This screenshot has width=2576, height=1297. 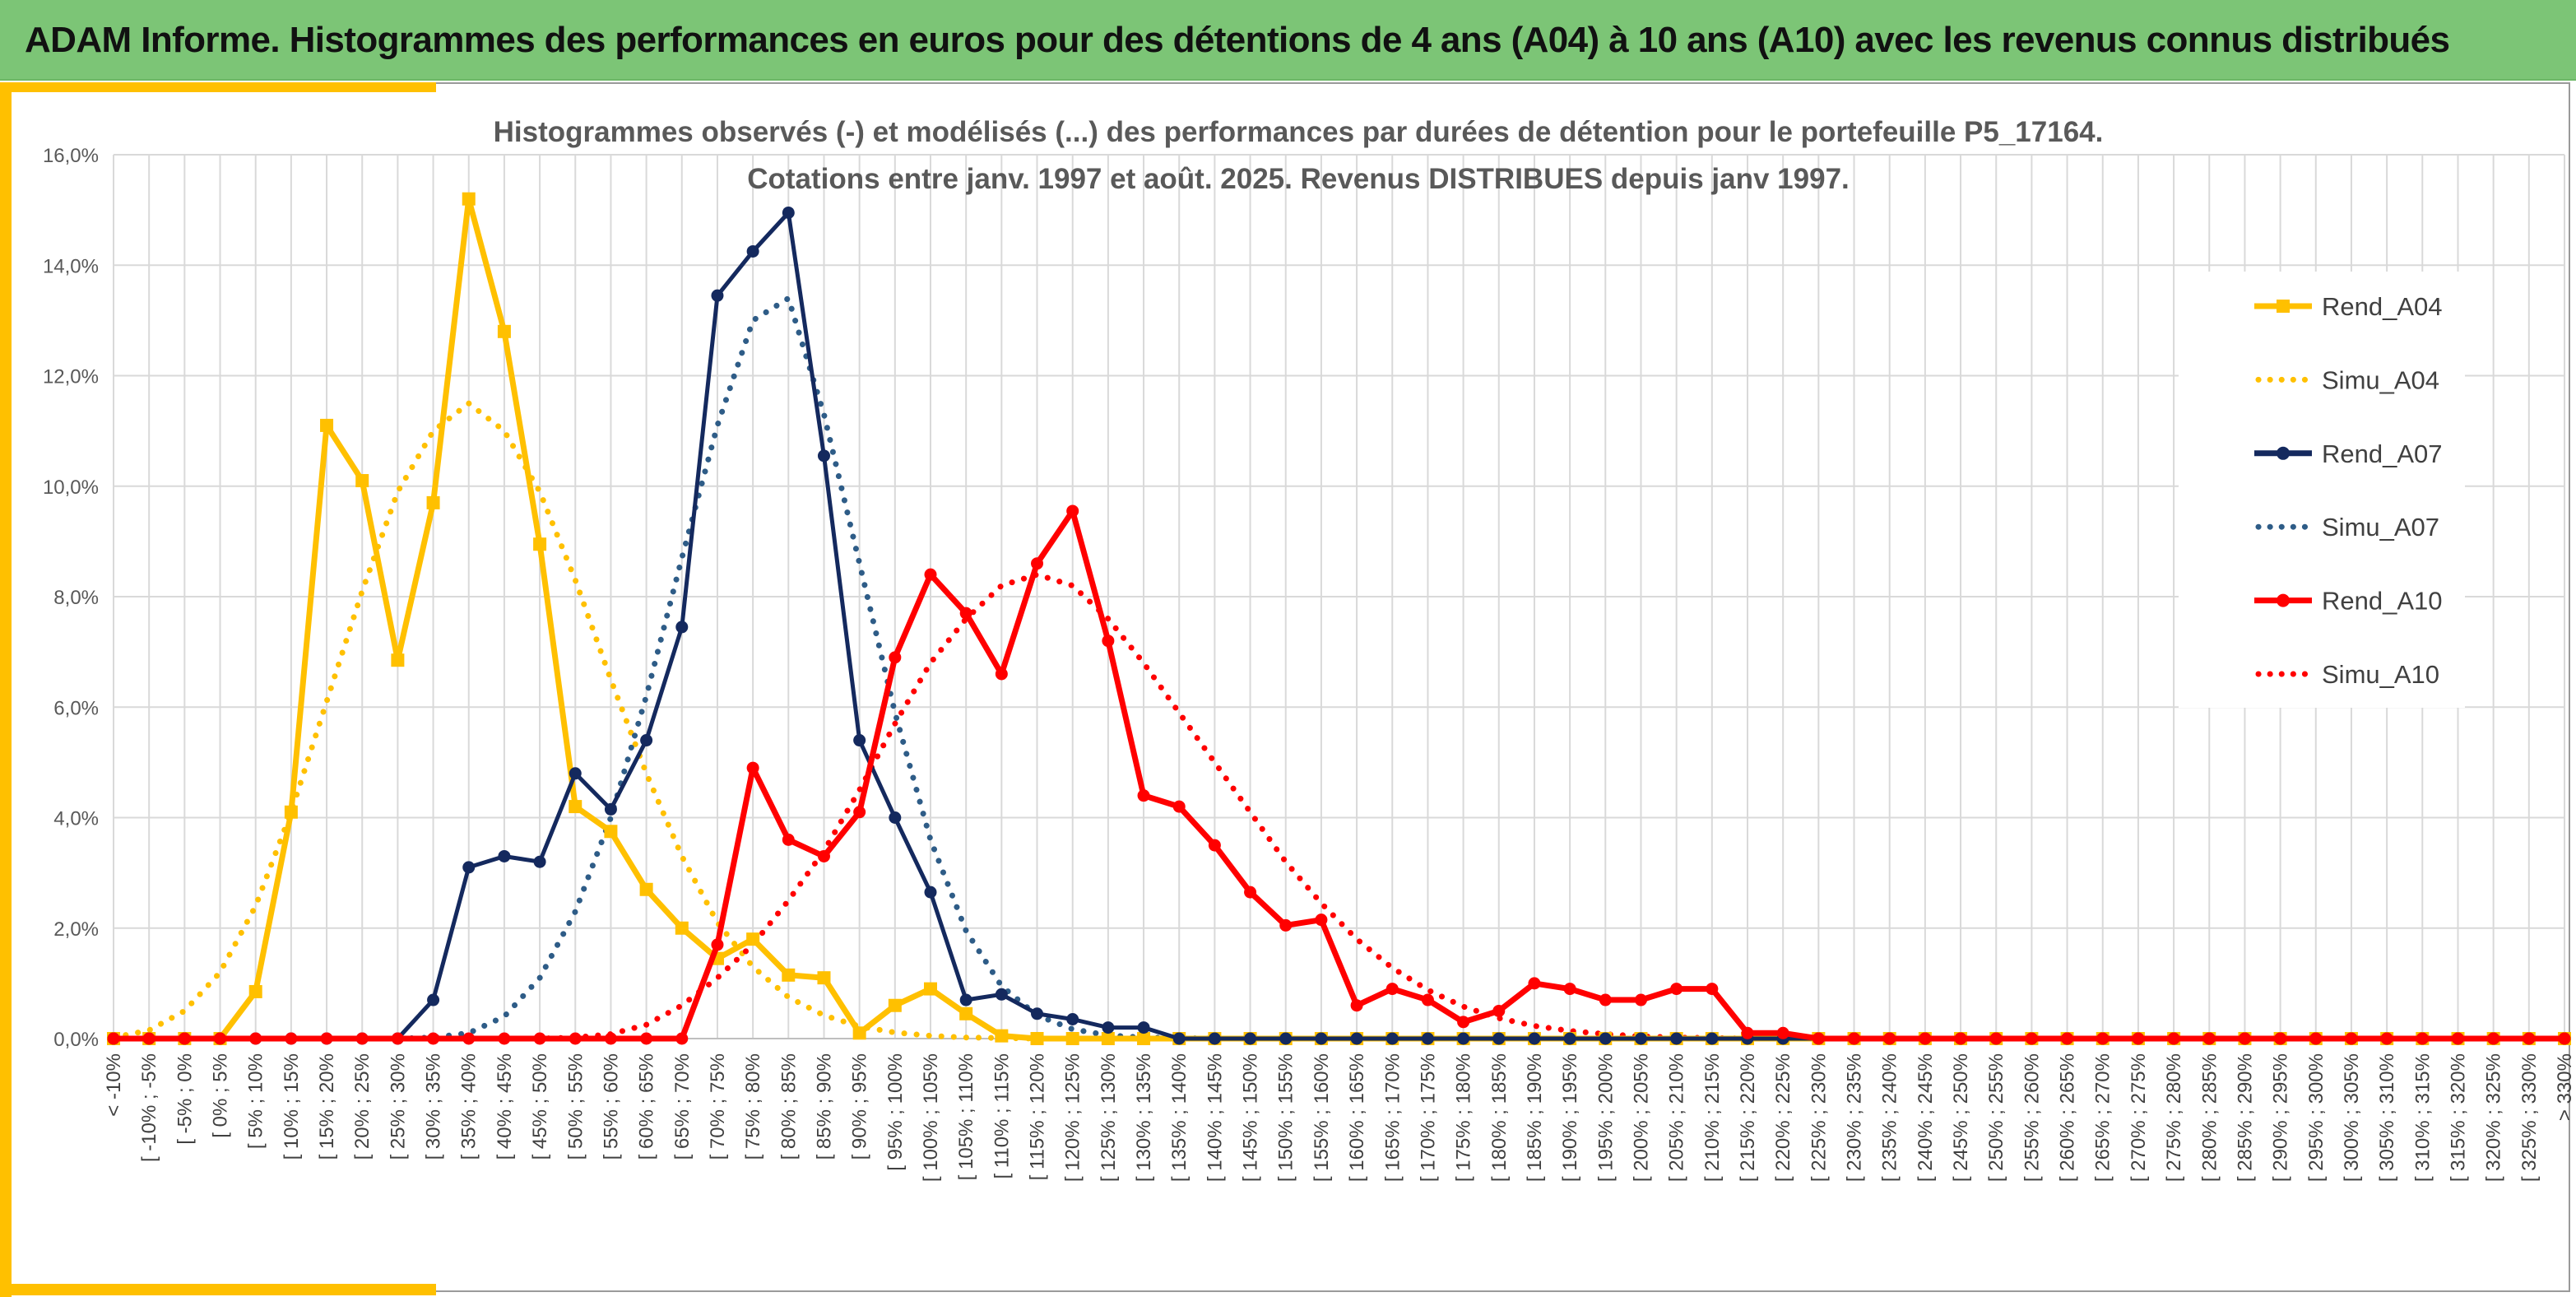 I want to click on x-tick-label: [ 215% ; 220%, so click(x=1748, y=1117).